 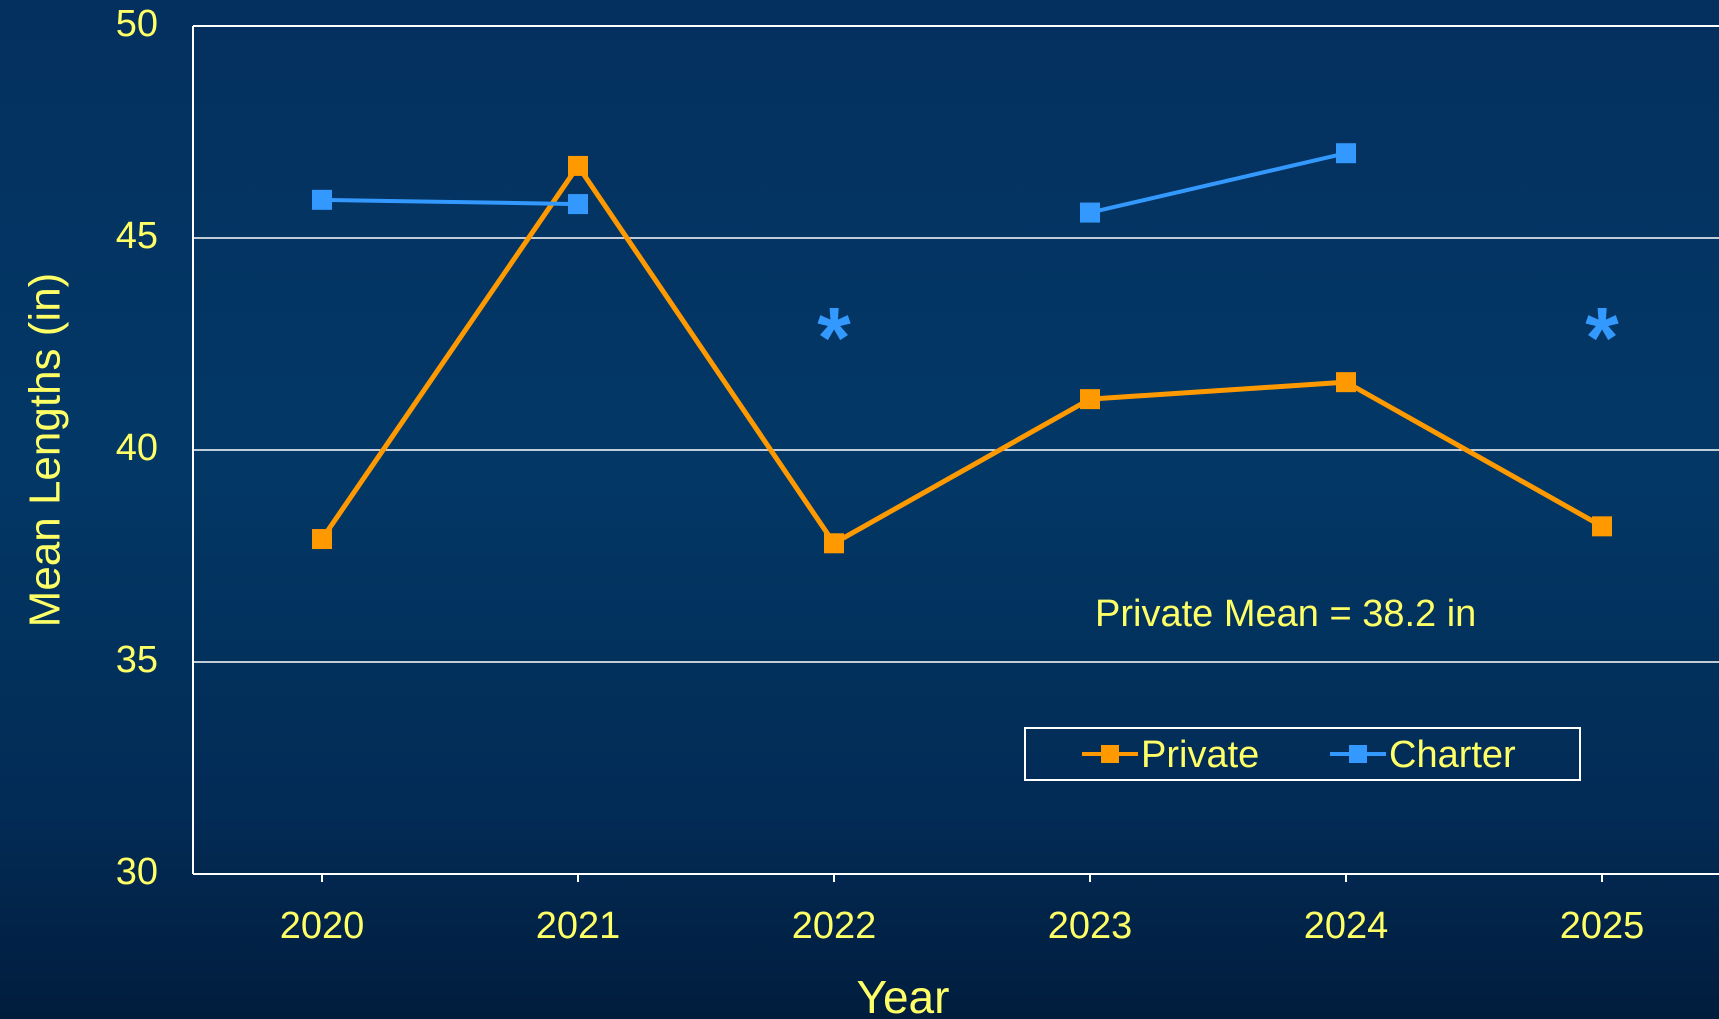 I want to click on series-line-charter-2023-2024, so click(x=1218, y=183).